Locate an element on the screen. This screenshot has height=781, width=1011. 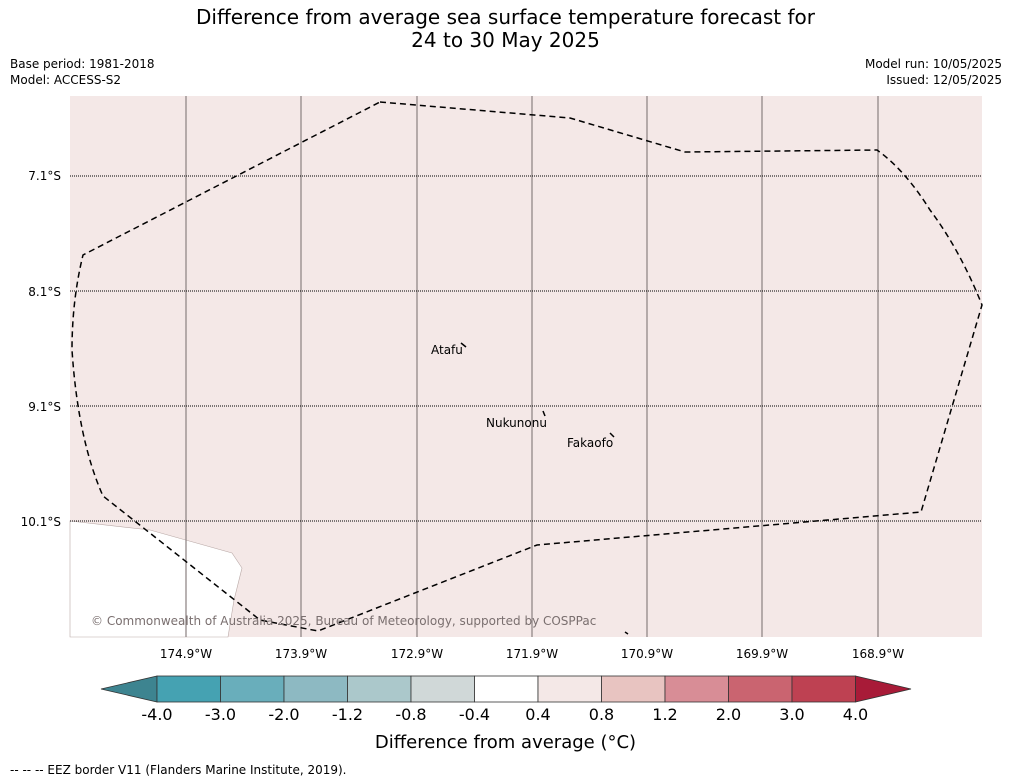
colorbar-label: Difference from average (°C) is located at coordinates (505, 742).